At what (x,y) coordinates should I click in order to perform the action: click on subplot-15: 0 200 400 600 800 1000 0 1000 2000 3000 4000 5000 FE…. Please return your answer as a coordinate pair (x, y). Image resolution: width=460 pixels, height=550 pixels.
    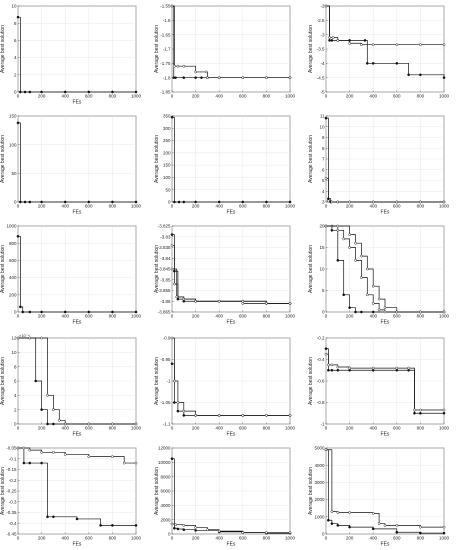
    Looking at the image, I should click on (379, 497).